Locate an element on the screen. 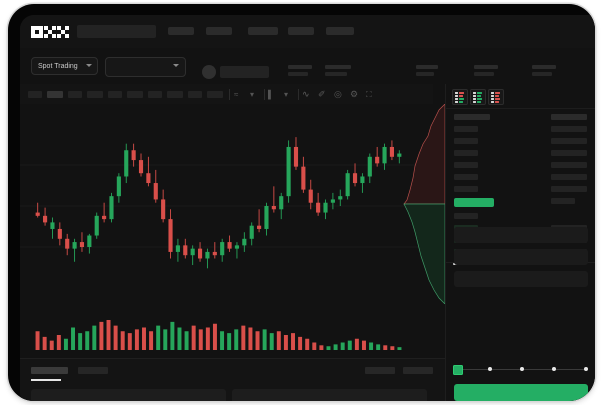  orderbook-mode-bids is located at coordinates (478, 97).